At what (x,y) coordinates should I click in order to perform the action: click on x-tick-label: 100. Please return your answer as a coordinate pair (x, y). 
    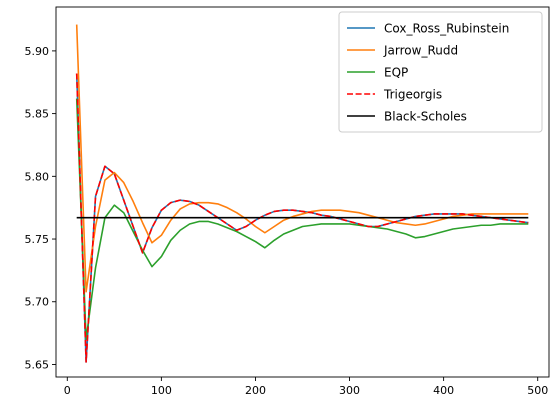
    Looking at the image, I should click on (161, 390).